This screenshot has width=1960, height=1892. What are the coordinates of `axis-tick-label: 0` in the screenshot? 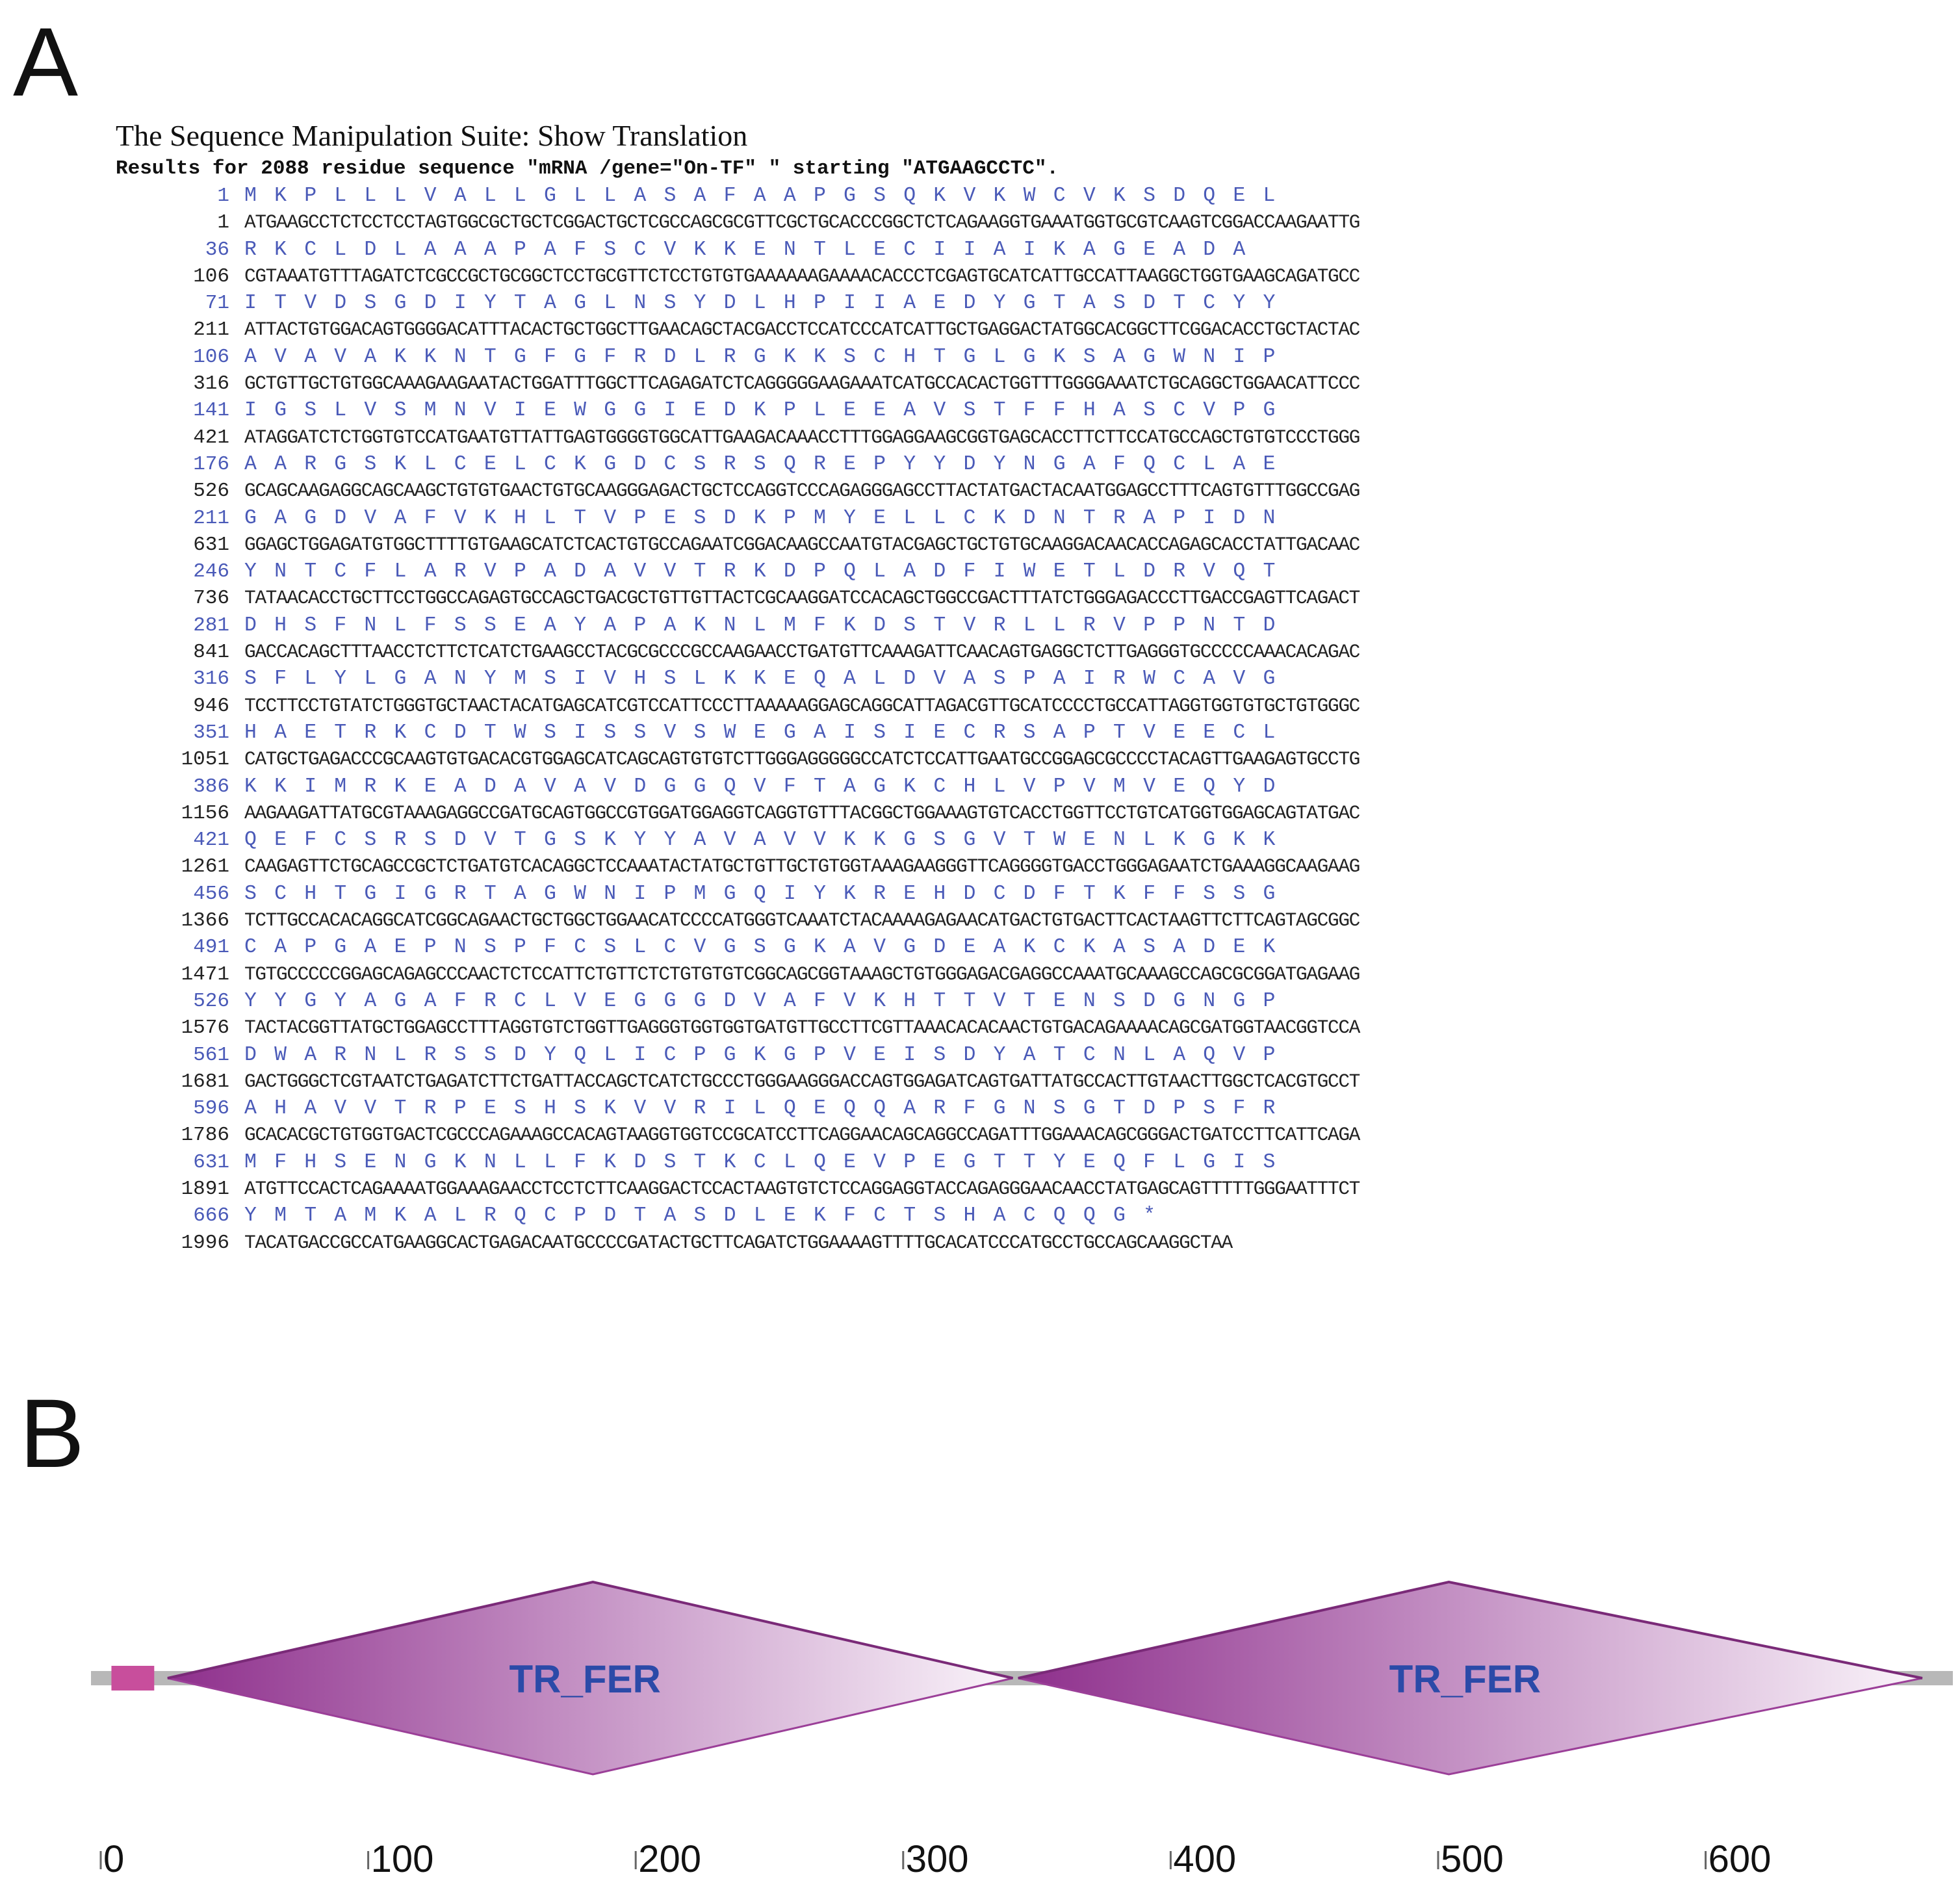 It's located at (113, 1859).